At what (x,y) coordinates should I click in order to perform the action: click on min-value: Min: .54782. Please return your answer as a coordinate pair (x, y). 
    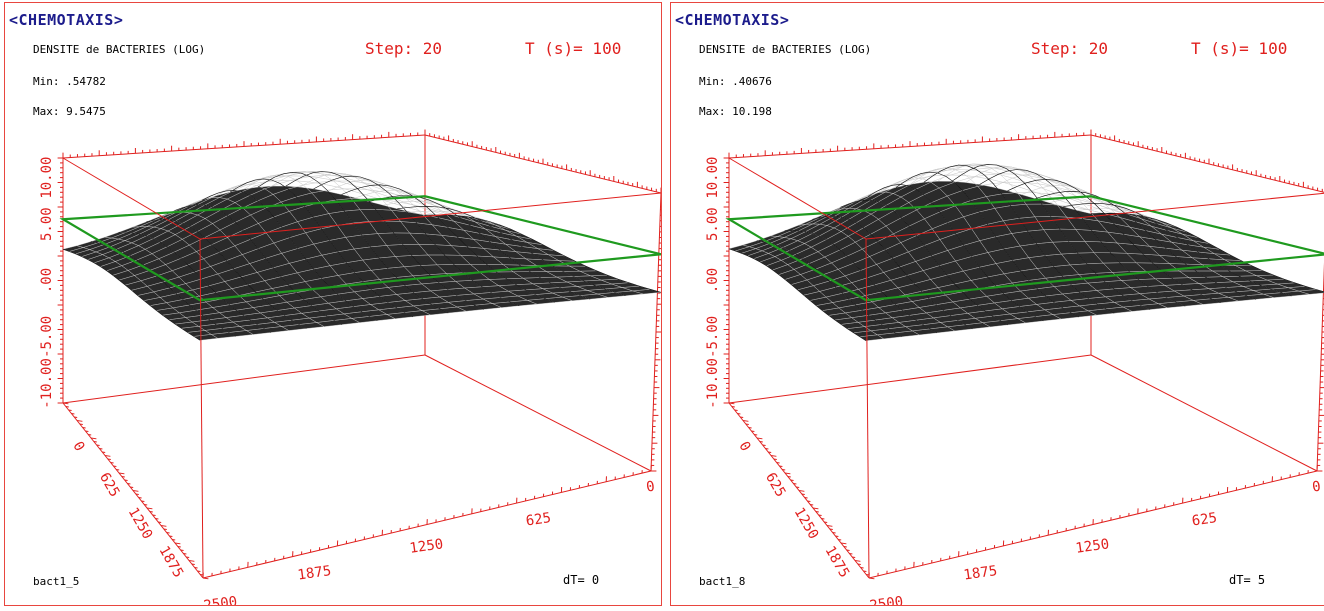
    Looking at the image, I should click on (69, 81).